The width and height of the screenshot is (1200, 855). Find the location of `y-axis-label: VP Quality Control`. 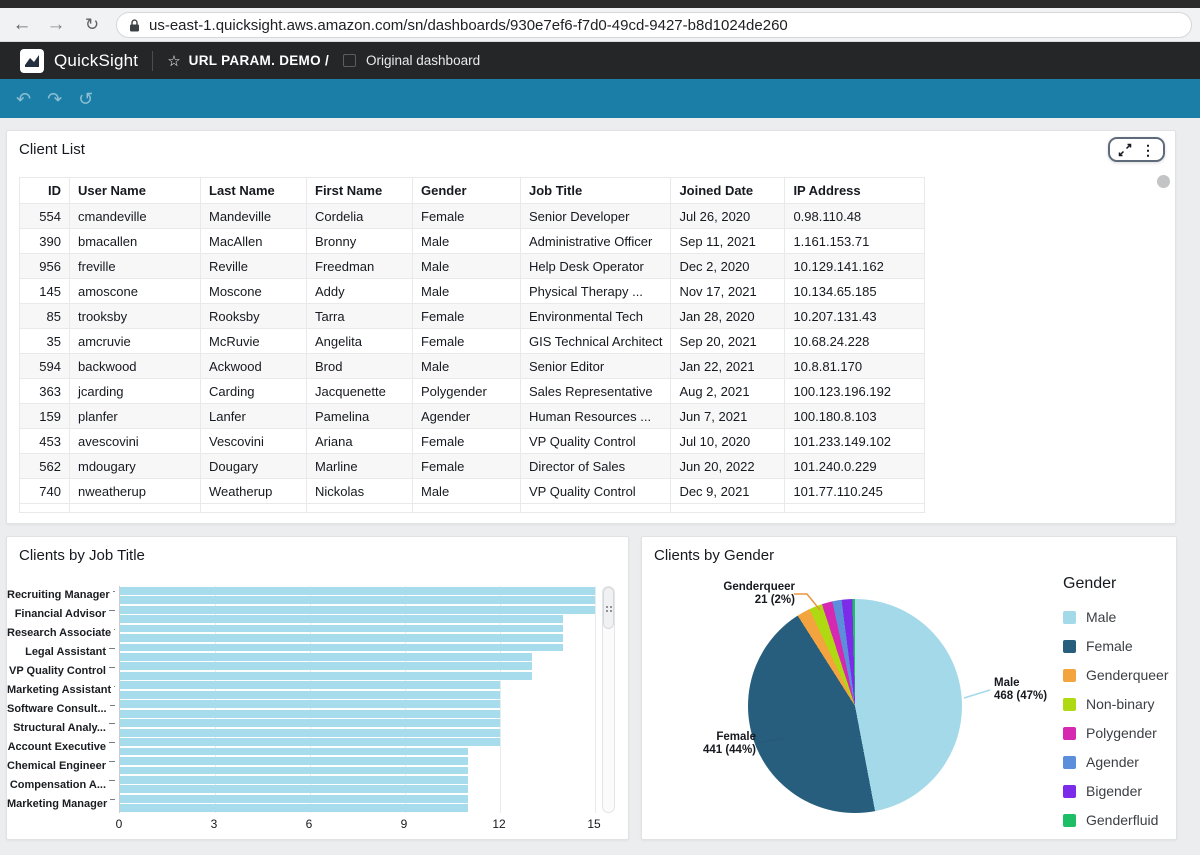

y-axis-label: VP Quality Control is located at coordinates (61, 671).